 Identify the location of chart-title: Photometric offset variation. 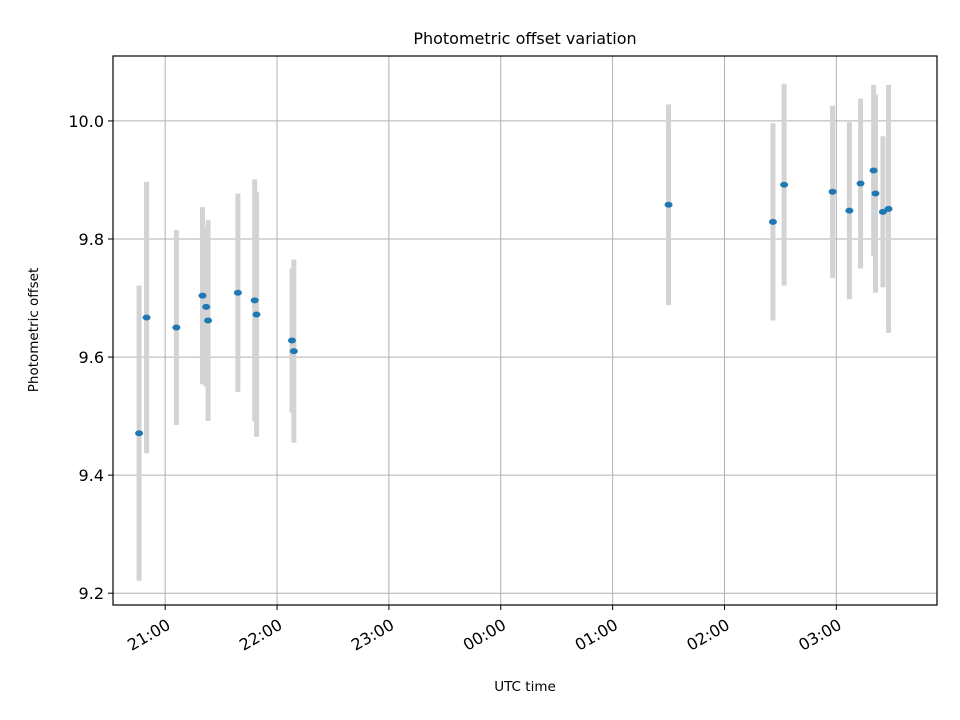
(524, 38).